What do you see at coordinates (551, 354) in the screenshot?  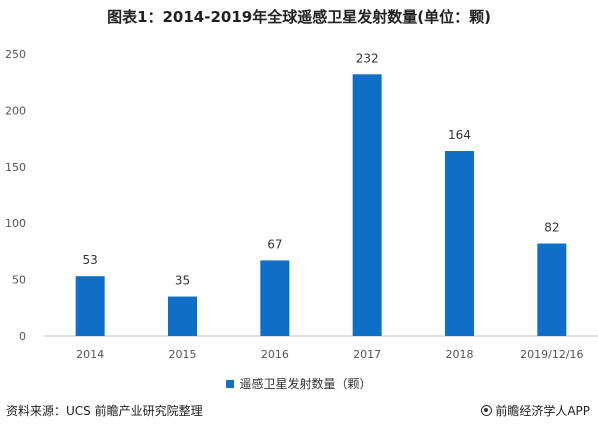 I see `x-tick-label: 2019/12/16` at bounding box center [551, 354].